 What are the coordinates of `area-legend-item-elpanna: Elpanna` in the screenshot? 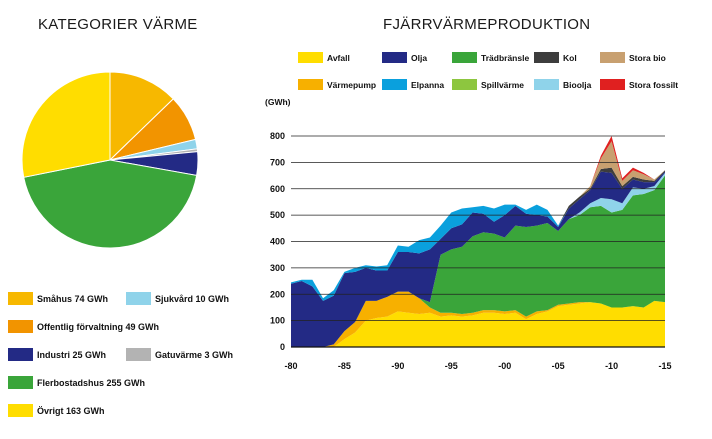 It's located at (413, 84).